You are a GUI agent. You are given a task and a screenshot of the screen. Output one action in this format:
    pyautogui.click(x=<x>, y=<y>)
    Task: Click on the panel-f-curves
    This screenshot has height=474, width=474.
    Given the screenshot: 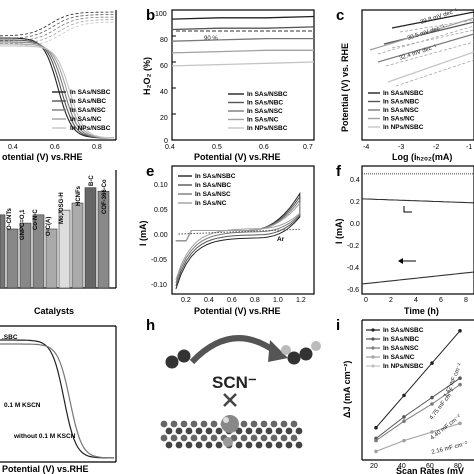 What is the action you would take?
    pyautogui.click(x=417, y=229)
    